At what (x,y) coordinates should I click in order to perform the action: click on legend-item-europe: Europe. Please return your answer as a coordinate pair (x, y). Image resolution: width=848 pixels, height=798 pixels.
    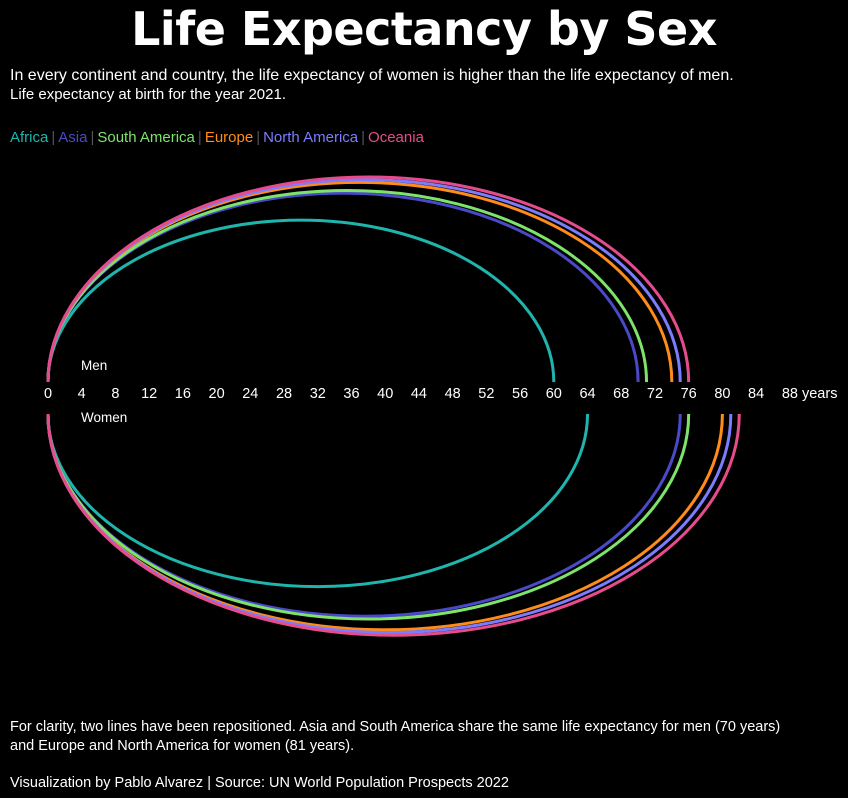
    Looking at the image, I should click on (229, 137).